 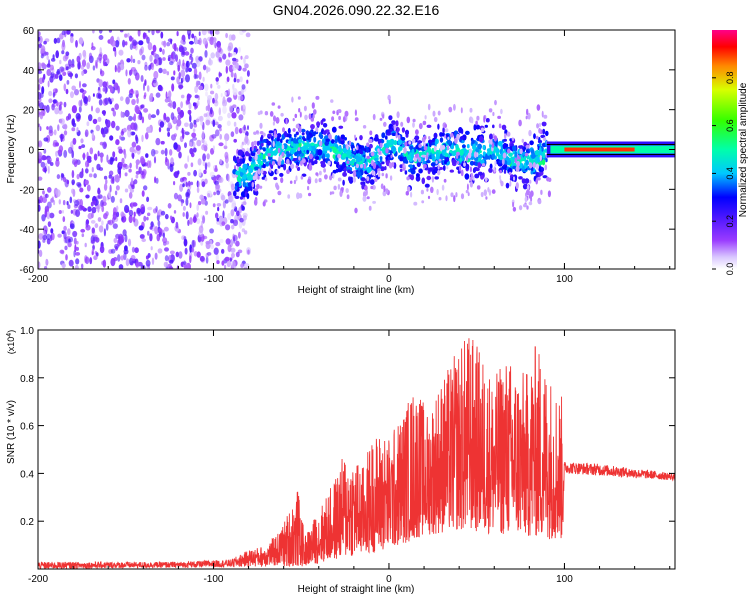 What do you see at coordinates (389, 579) in the screenshot?
I see `snr-xtick-label: 0` at bounding box center [389, 579].